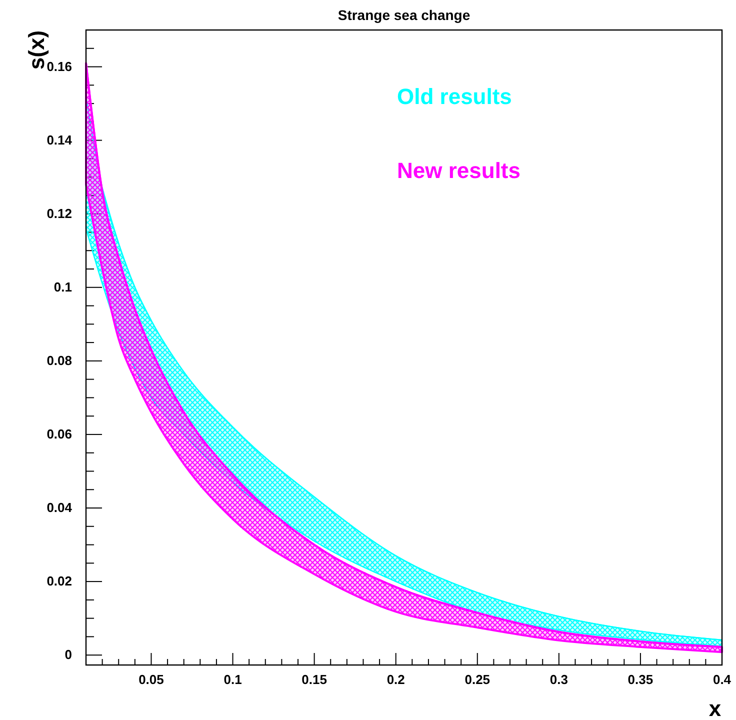 This screenshot has height=720, width=736. Describe the element at coordinates (59, 66) in the screenshot. I see `y-tick-label: 0.16` at that location.